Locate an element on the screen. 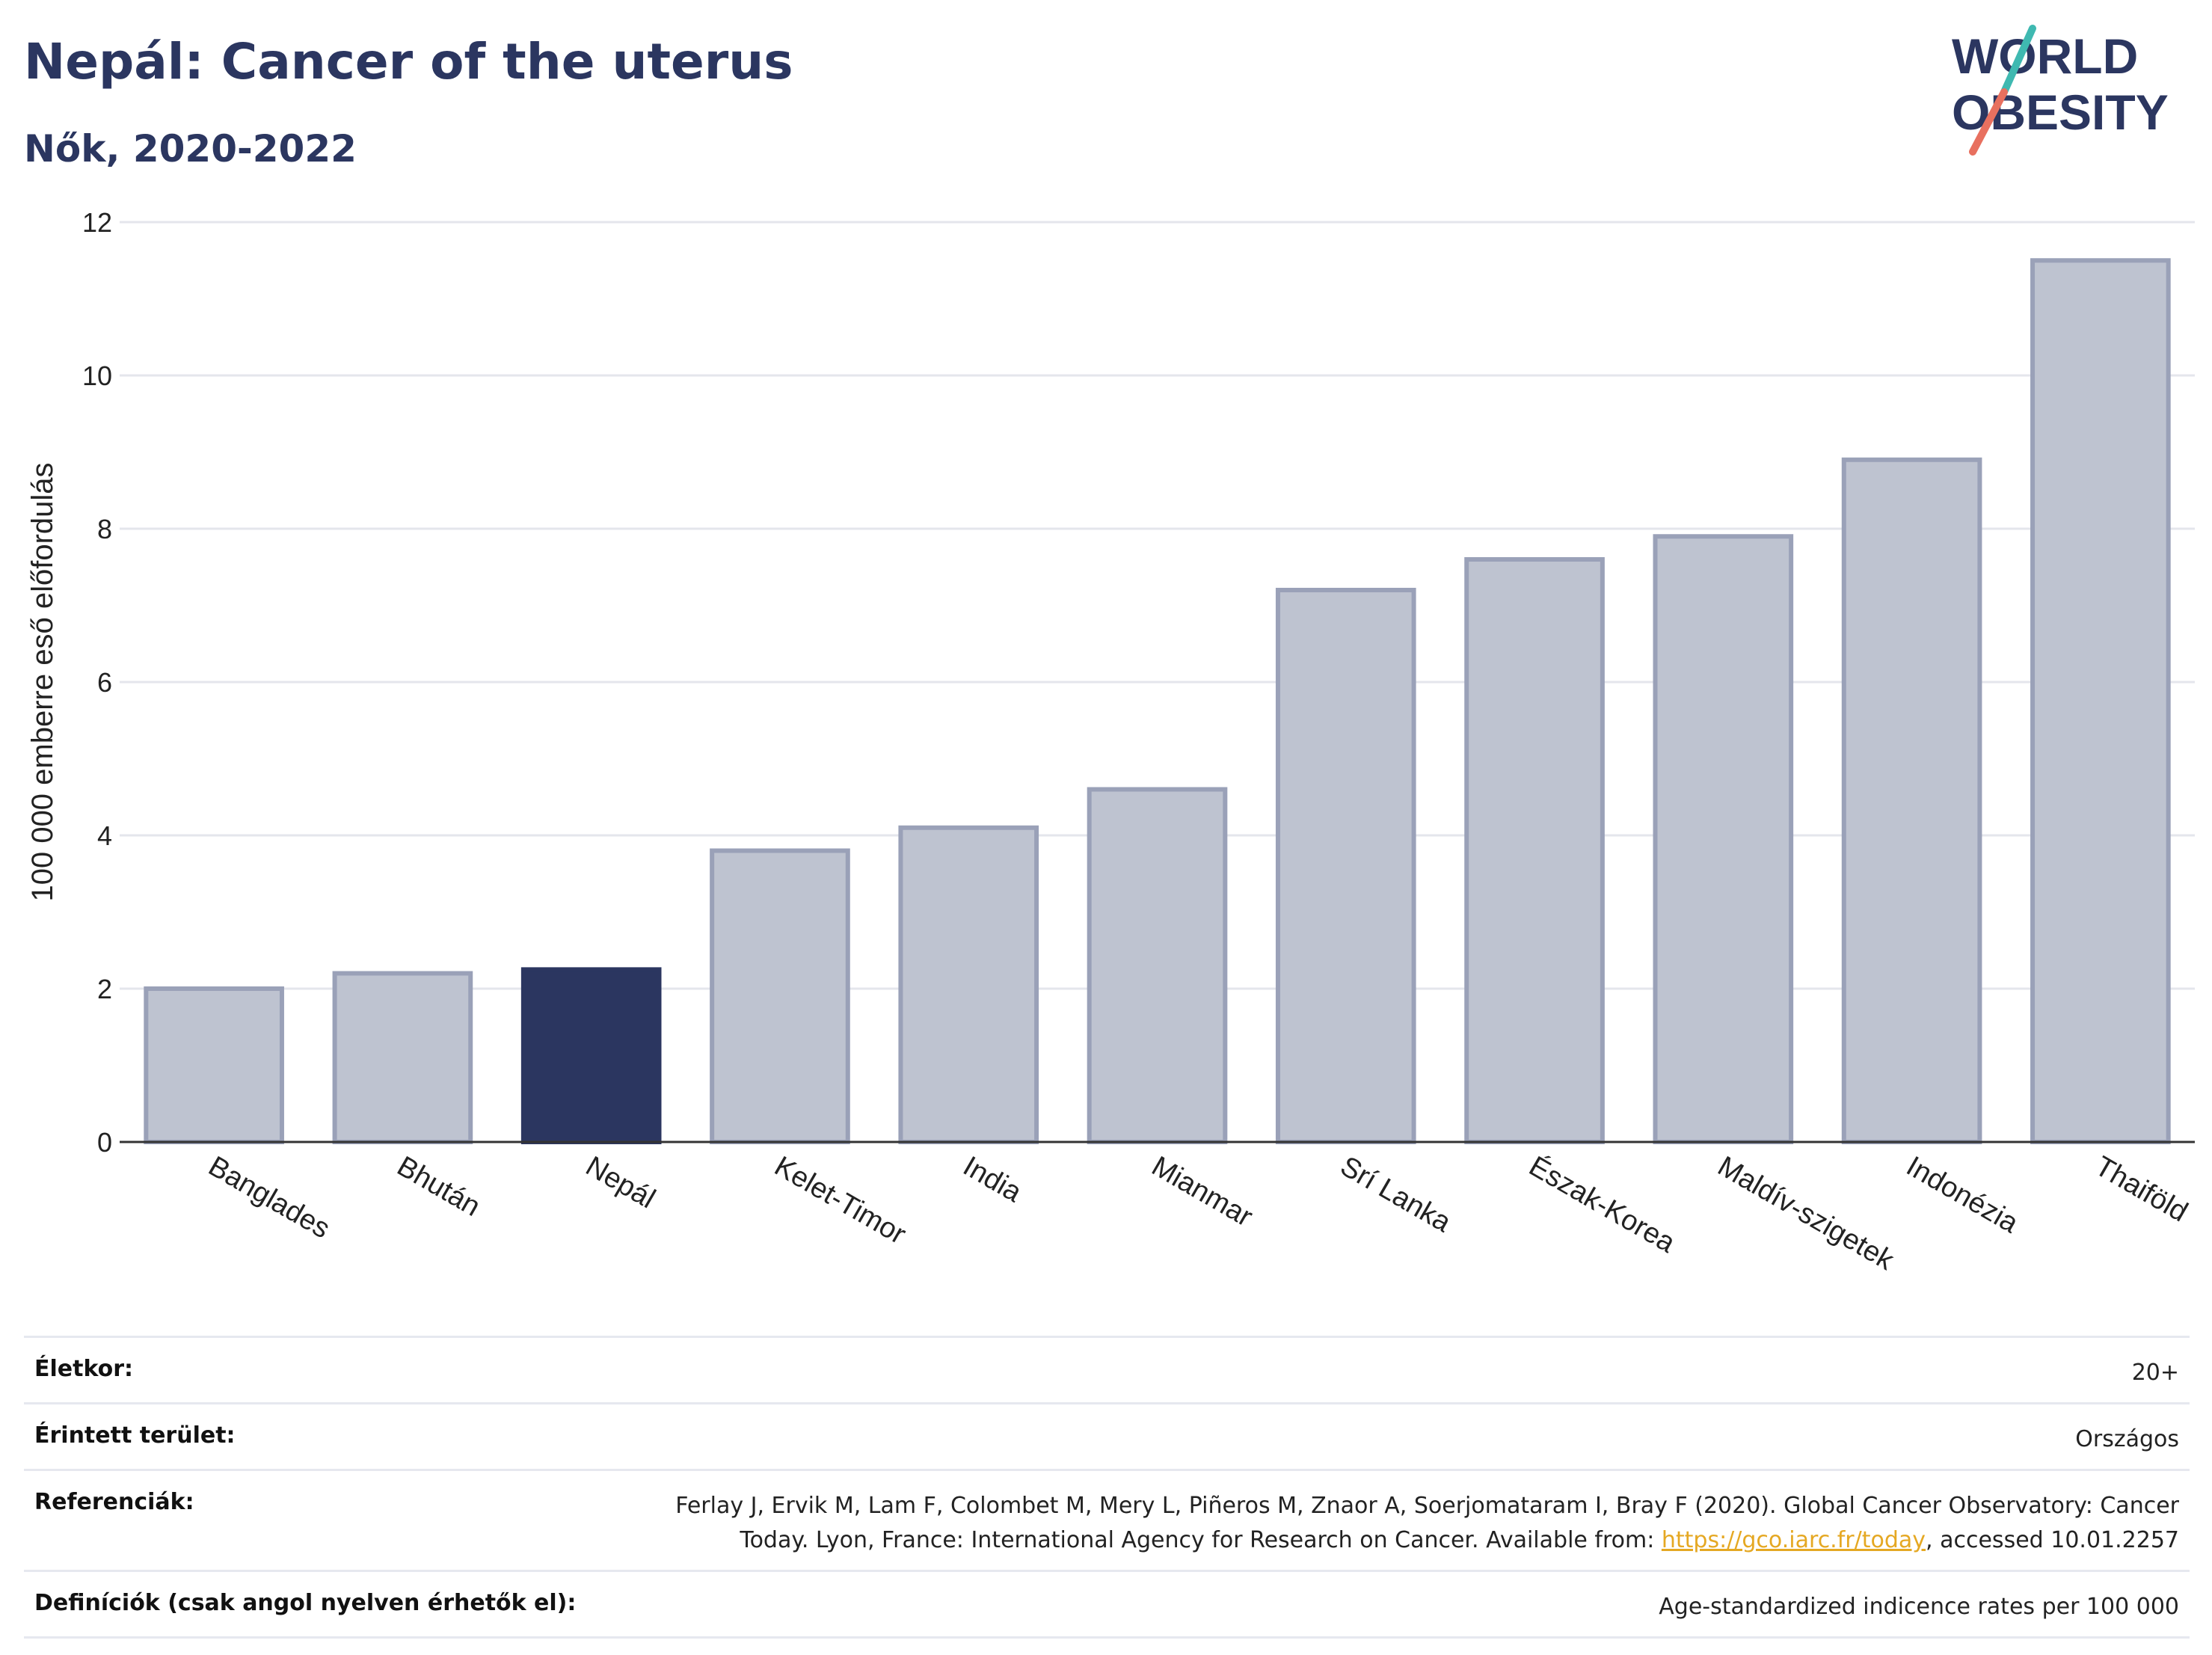 This screenshot has height=1655, width=2212. bar-Banglades is located at coordinates (214, 1065).